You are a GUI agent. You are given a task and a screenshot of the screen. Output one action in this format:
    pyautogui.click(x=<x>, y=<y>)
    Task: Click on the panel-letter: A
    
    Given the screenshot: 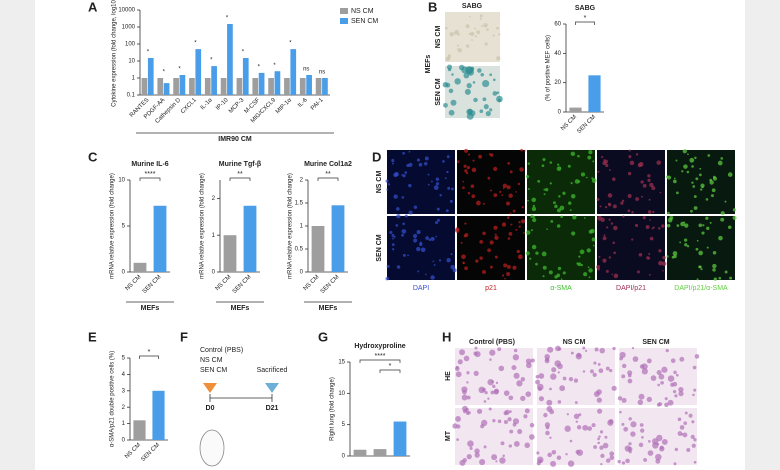 What is the action you would take?
    pyautogui.click(x=93, y=7)
    